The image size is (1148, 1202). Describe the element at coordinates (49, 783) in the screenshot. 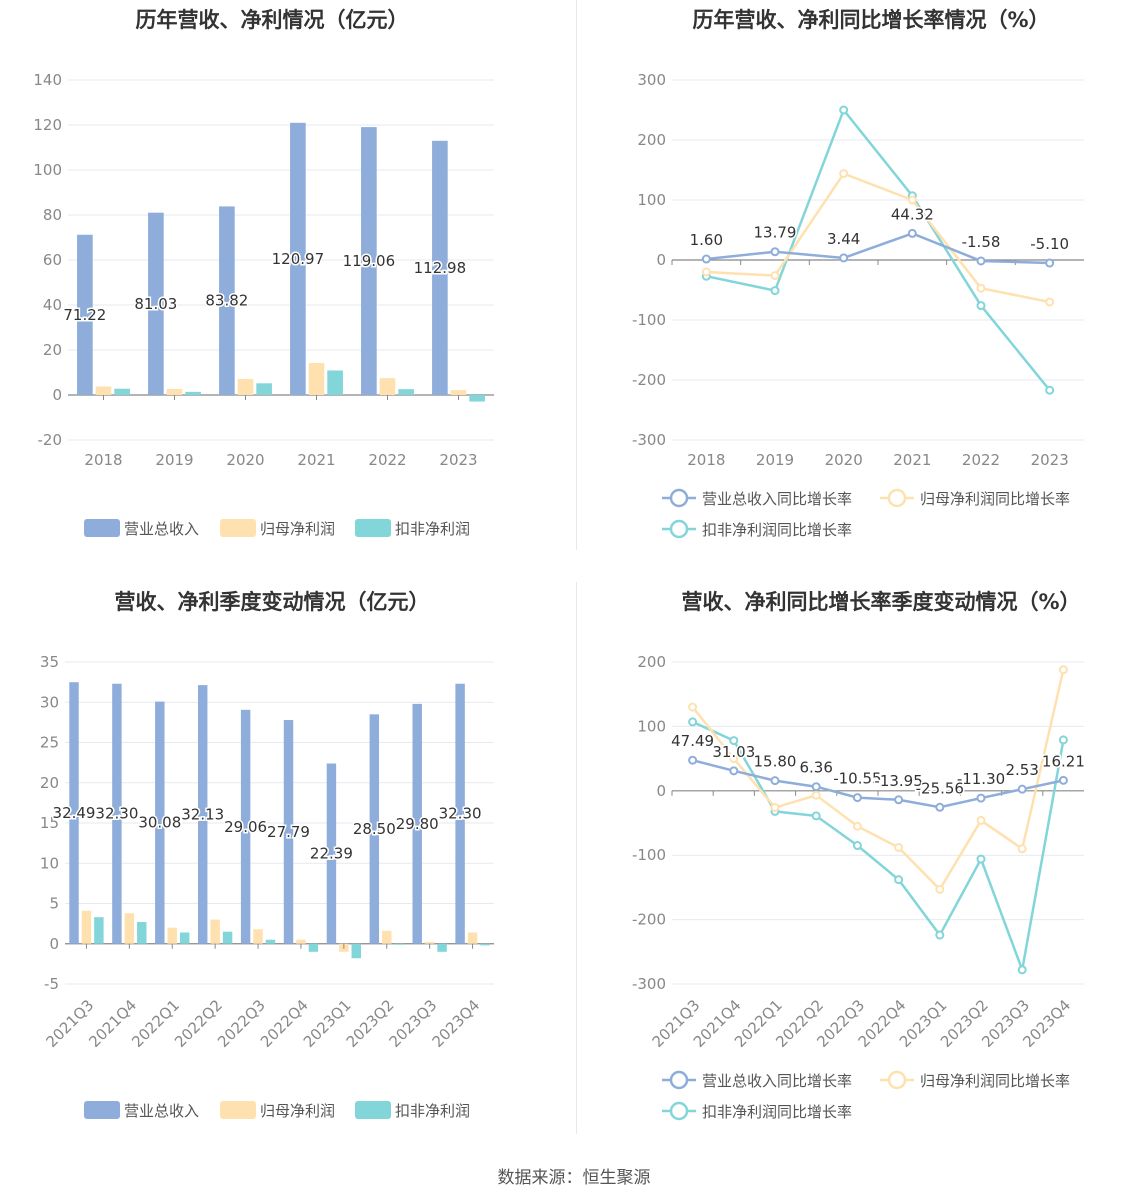

I see `y-tick-label: 20` at that location.